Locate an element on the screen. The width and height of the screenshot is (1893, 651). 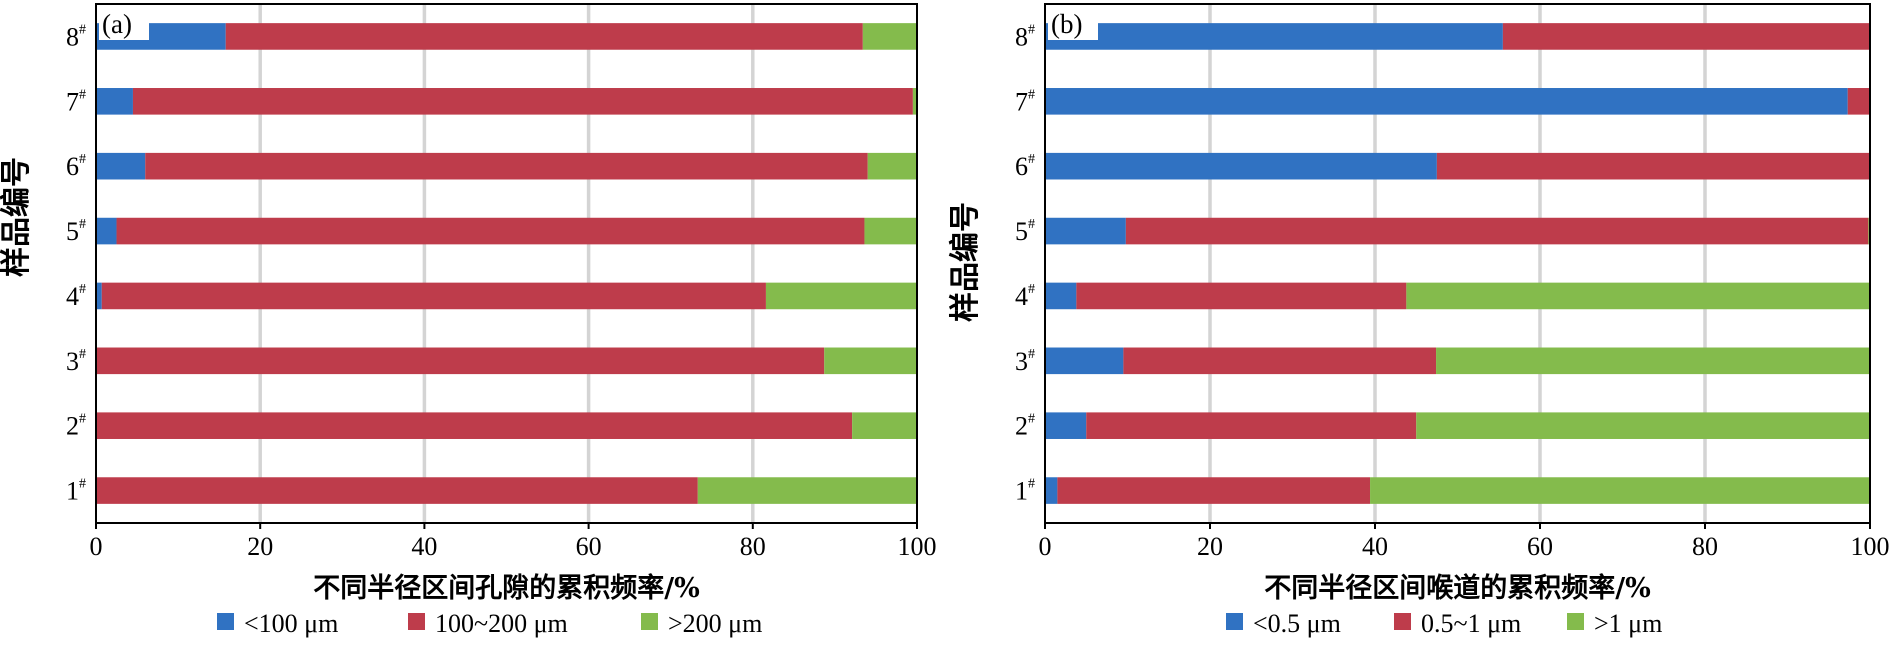
legend-label: >1 μm is located at coordinates (1628, 623).